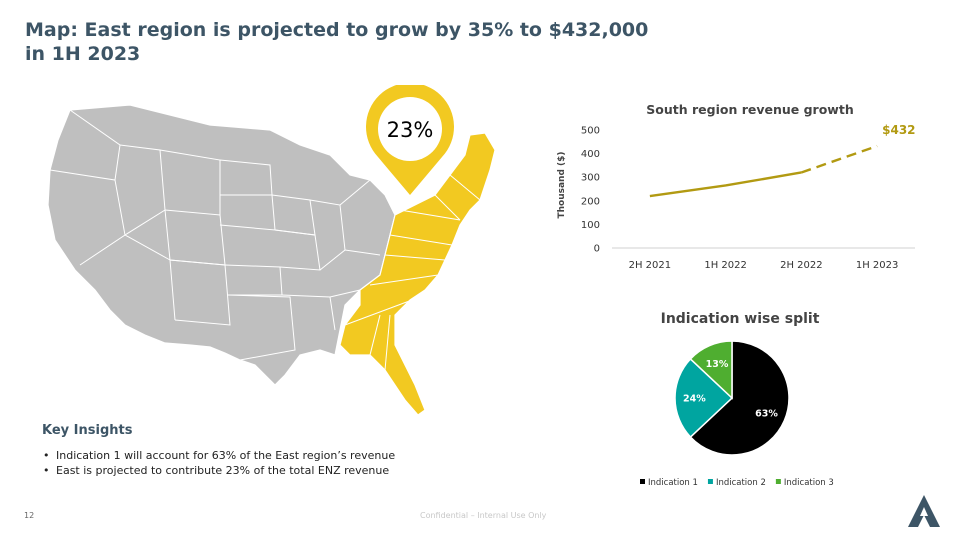 The width and height of the screenshot is (960, 540). I want to click on page-number: 12, so click(29, 515).